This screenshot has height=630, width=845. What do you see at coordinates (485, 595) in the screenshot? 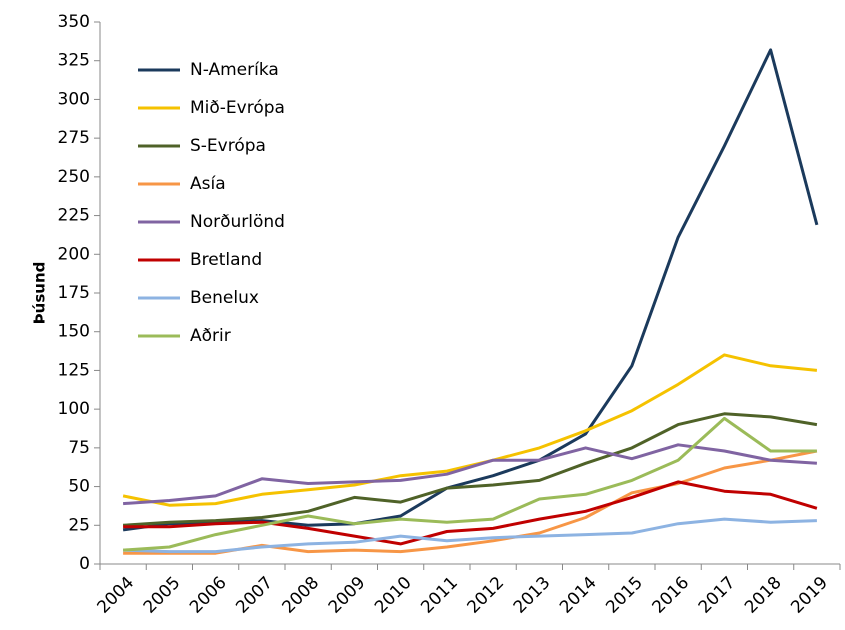
I see `x-tick-label: 2012` at bounding box center [485, 595].